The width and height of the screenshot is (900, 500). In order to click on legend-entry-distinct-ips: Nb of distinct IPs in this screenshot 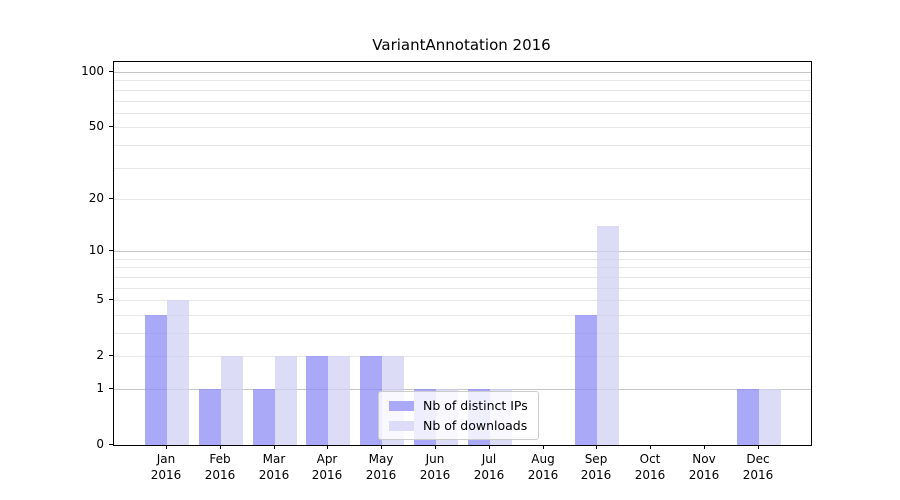, I will do `click(458, 405)`.